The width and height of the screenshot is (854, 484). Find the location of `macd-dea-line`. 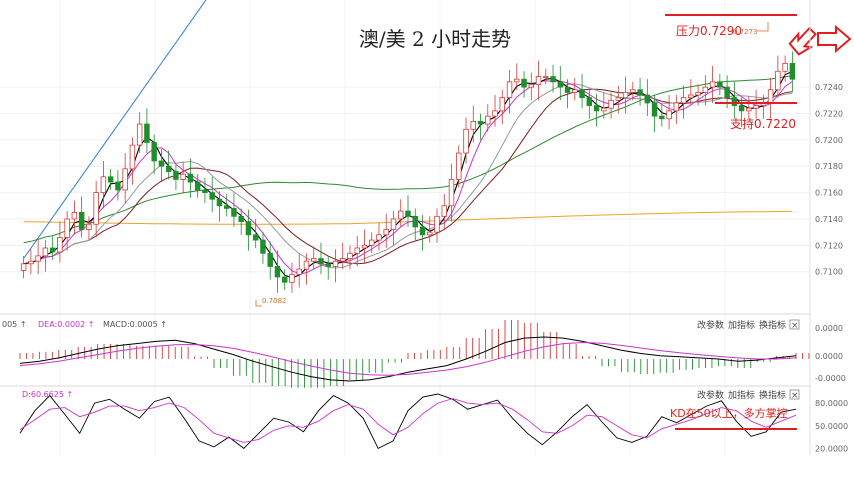

macd-dea-line is located at coordinates (408, 358).